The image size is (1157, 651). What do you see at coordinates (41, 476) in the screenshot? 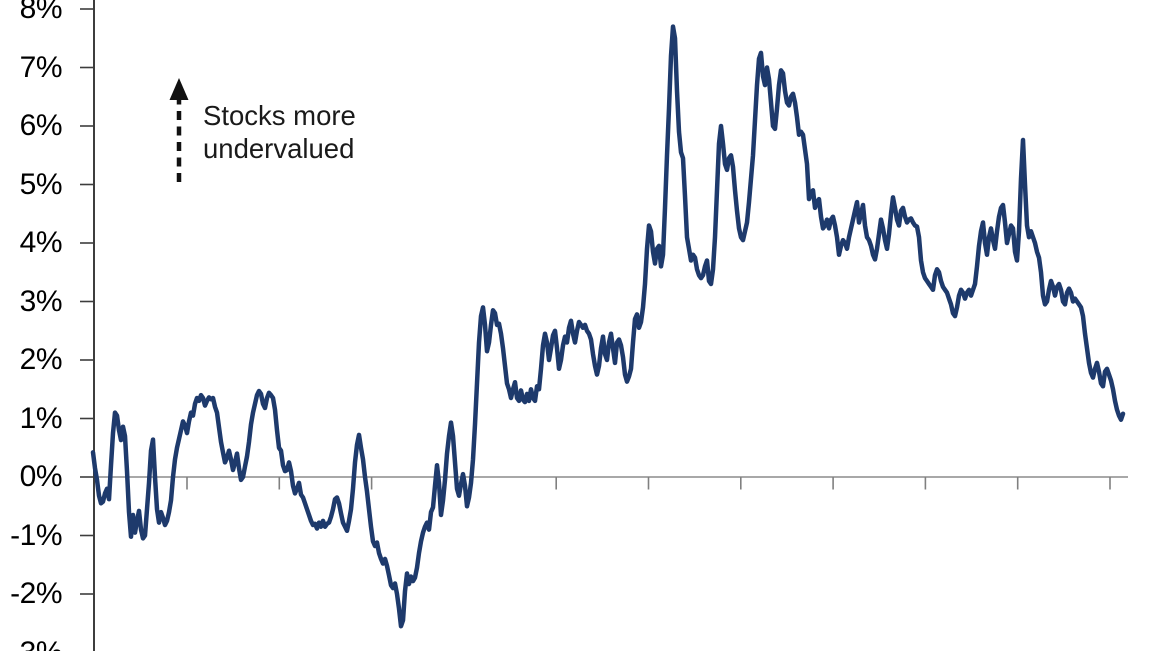
I see `y-axis-label-0%: 0%` at bounding box center [41, 476].